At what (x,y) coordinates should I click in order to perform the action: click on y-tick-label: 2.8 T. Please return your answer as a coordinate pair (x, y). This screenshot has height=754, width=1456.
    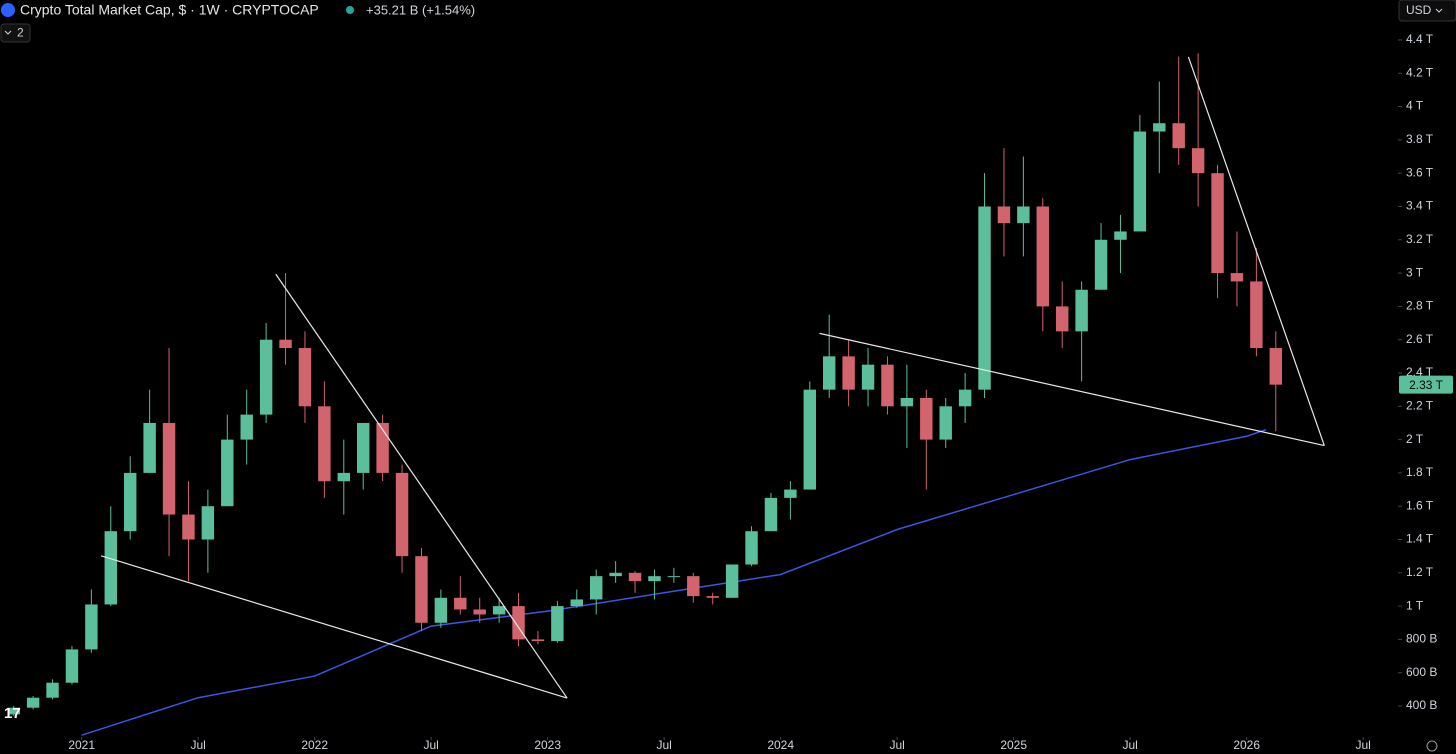
    Looking at the image, I should click on (1420, 306).